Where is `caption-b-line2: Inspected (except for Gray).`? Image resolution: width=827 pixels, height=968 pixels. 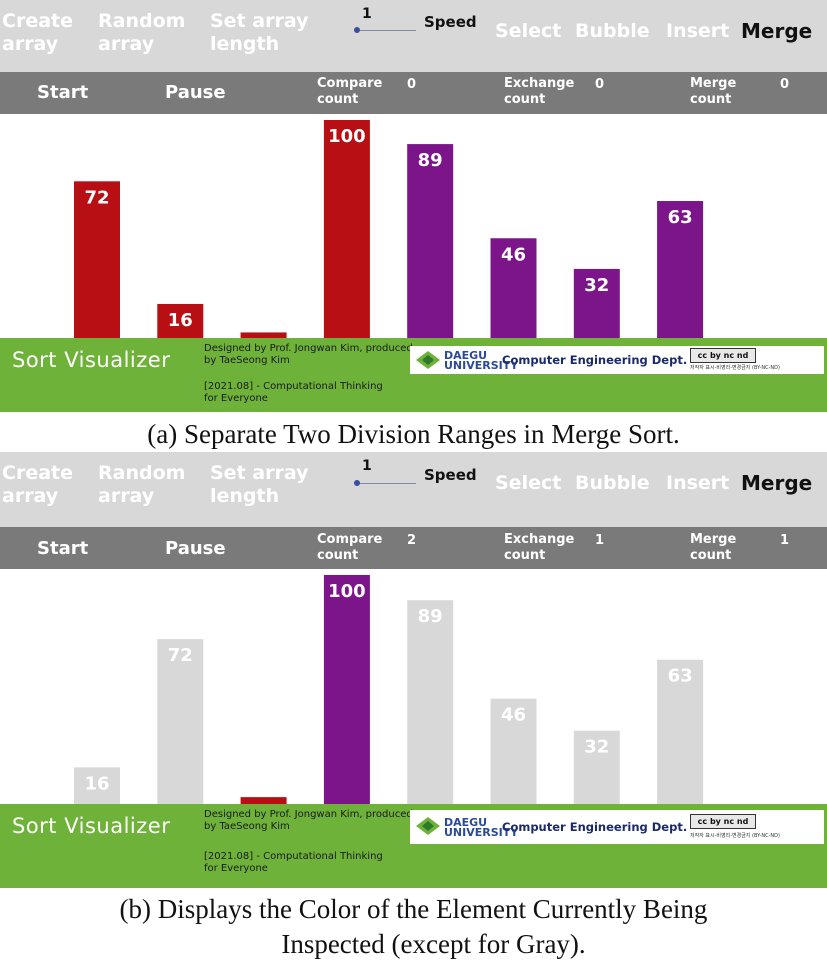 caption-b-line2: Inspected (except for Gray). is located at coordinates (433, 944).